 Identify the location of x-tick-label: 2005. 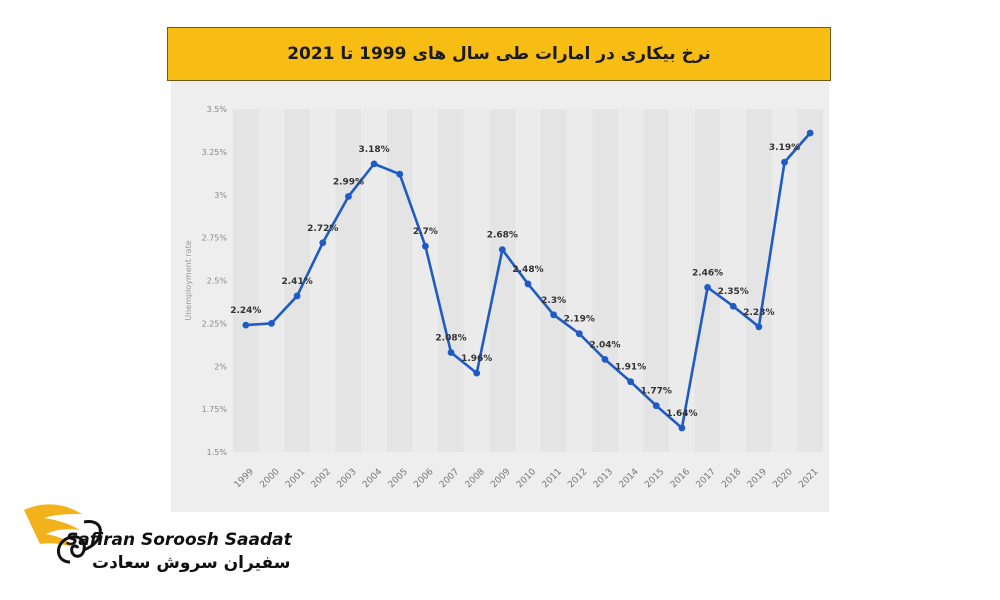
(398, 478).